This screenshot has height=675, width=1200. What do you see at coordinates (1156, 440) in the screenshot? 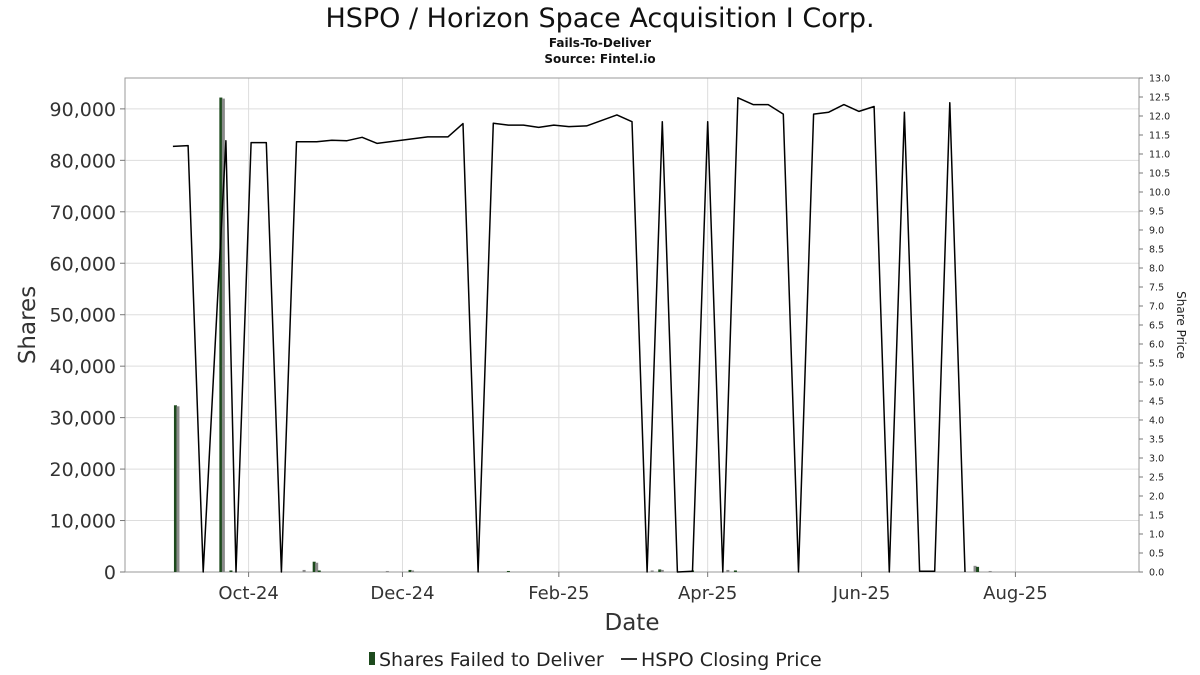
I see `y2-tick-label: 3.5` at bounding box center [1156, 440].